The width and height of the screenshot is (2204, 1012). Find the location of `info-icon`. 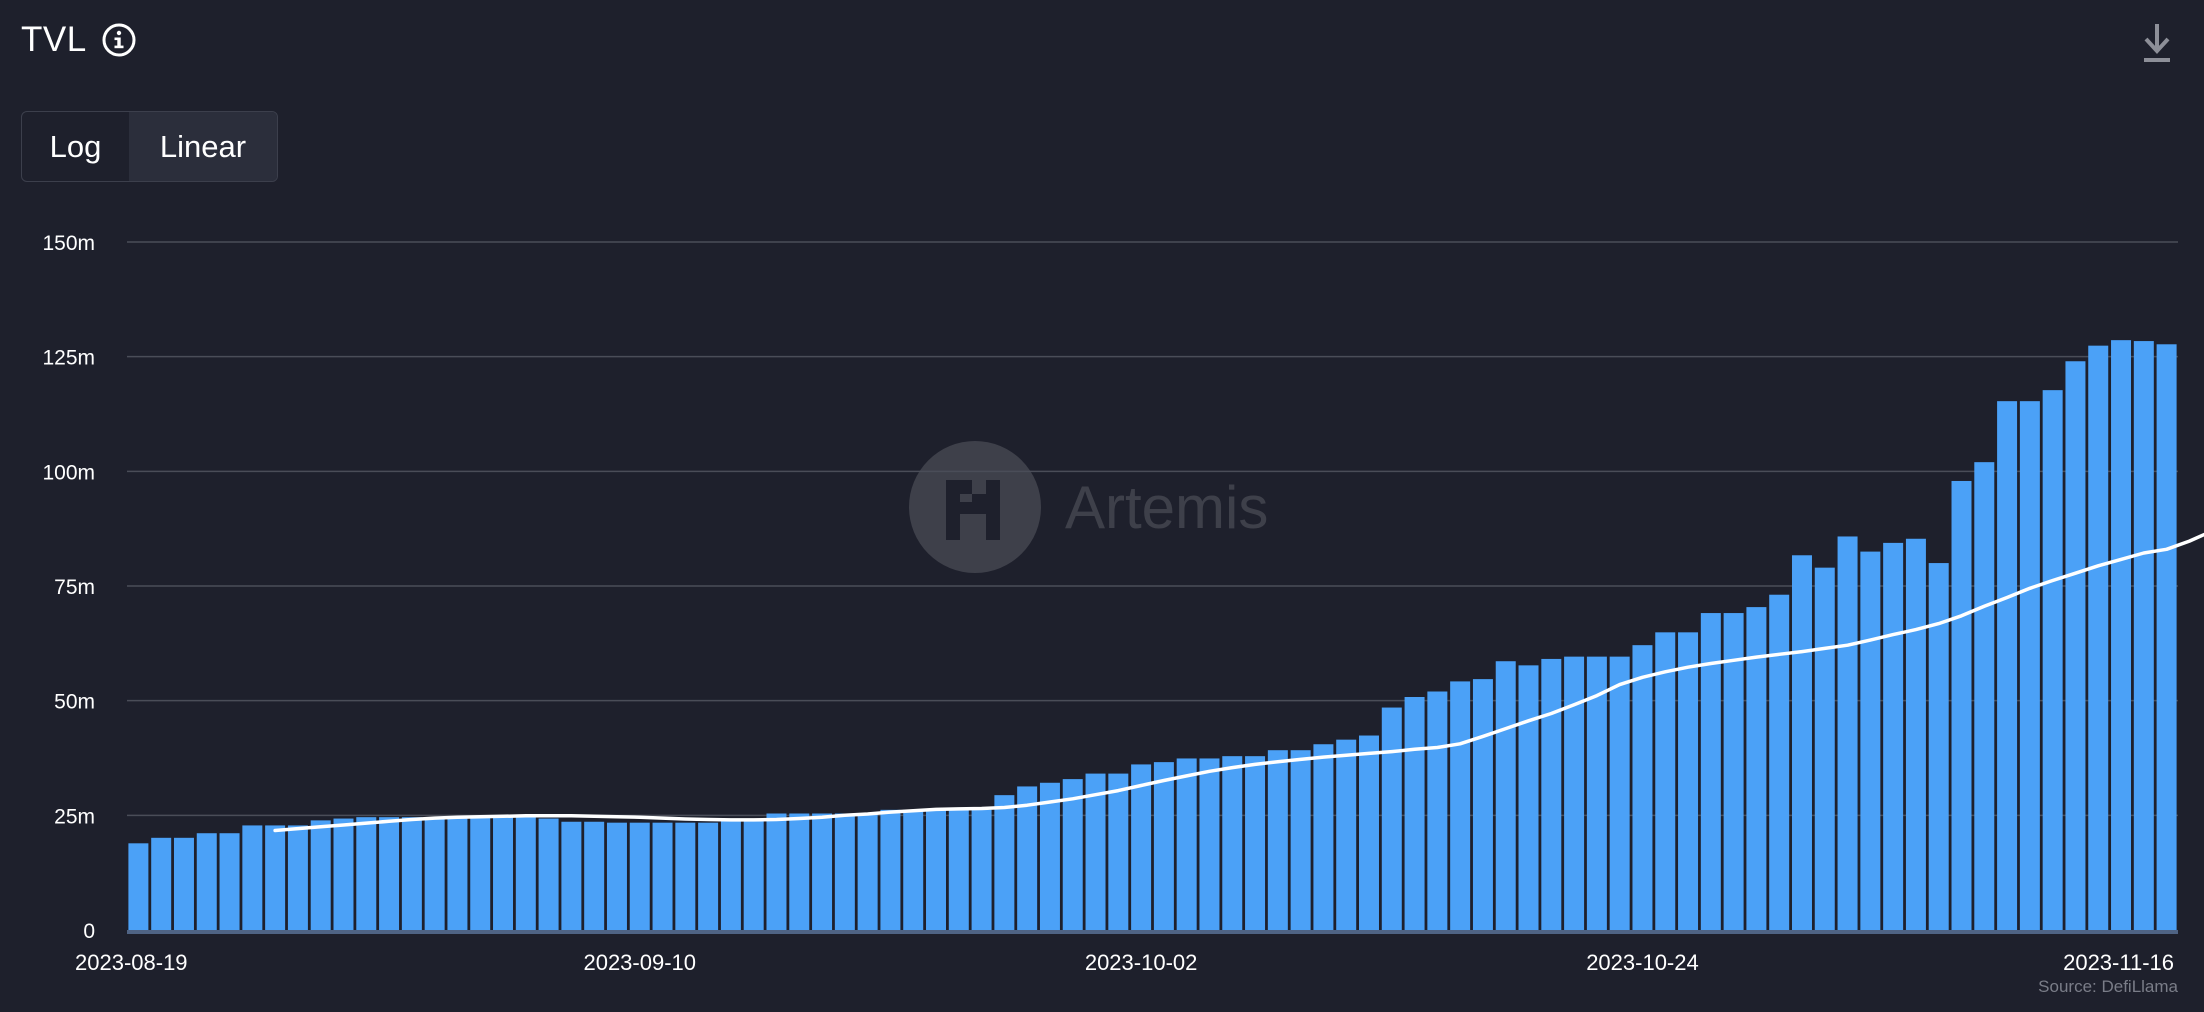

info-icon is located at coordinates (119, 40).